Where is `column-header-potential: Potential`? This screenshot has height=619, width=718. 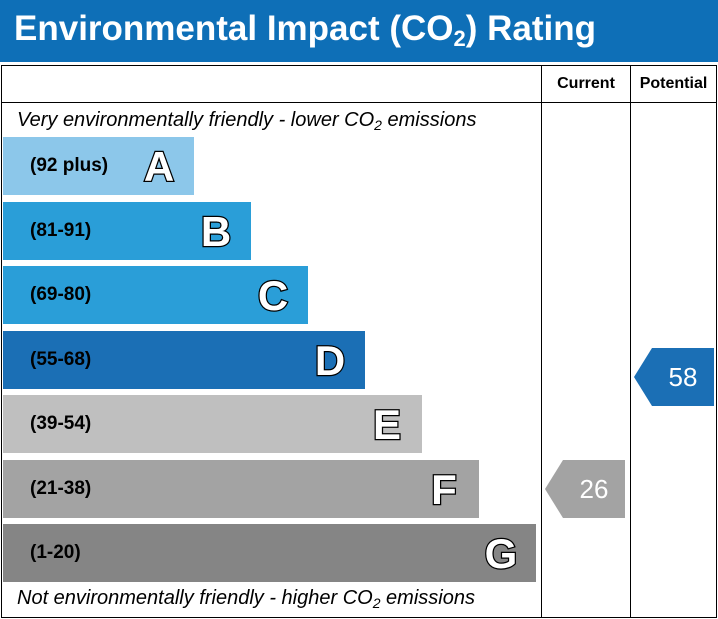
column-header-potential: Potential is located at coordinates (673, 83).